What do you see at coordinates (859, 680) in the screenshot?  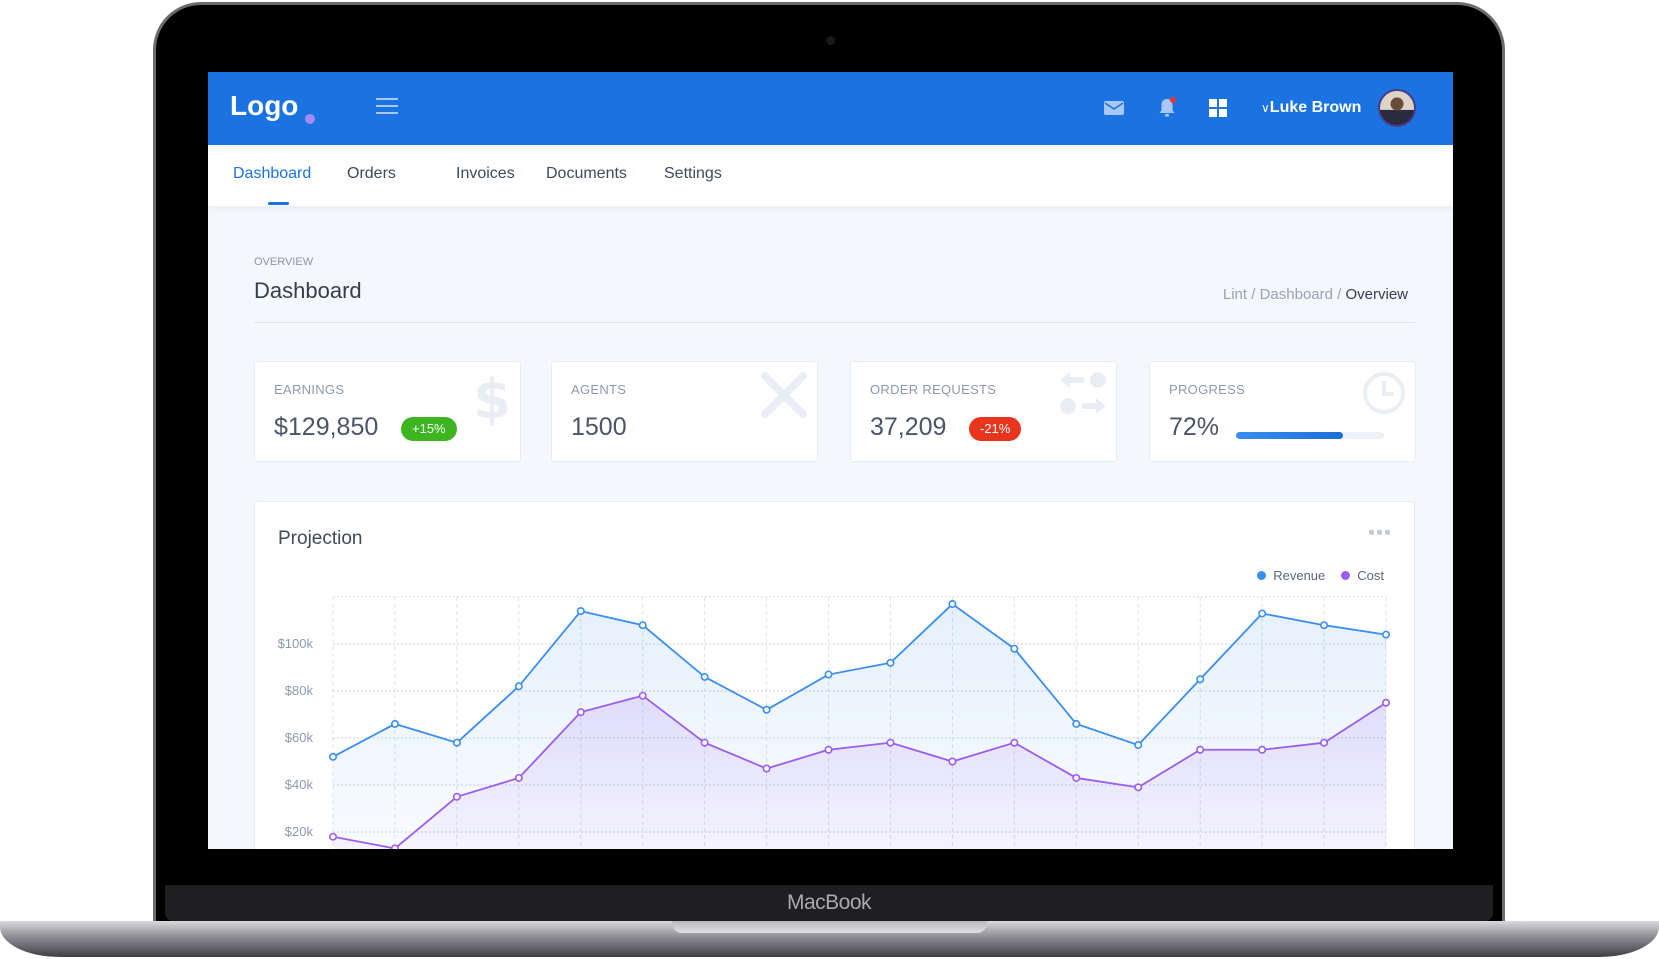 I see `series-line-revenue` at bounding box center [859, 680].